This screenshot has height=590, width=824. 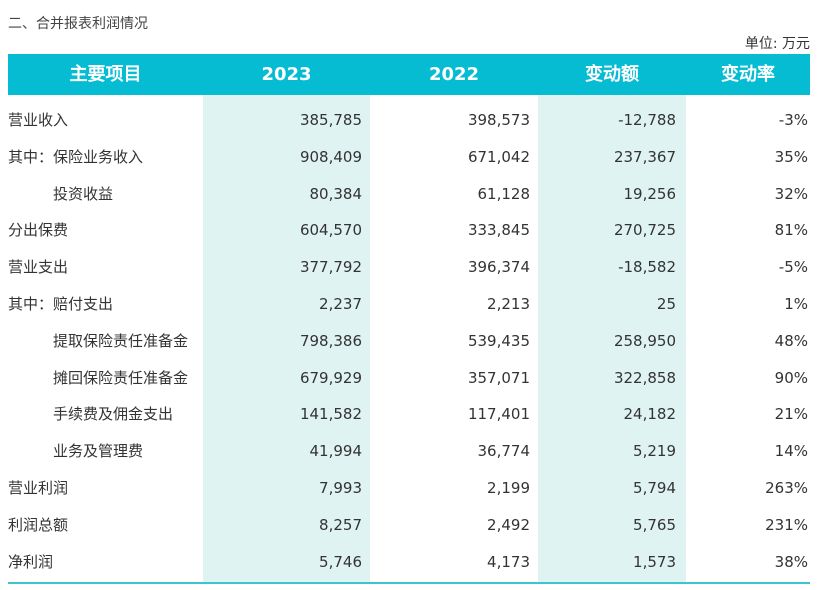 What do you see at coordinates (336, 451) in the screenshot?
I see `value-2023: 41,994` at bounding box center [336, 451].